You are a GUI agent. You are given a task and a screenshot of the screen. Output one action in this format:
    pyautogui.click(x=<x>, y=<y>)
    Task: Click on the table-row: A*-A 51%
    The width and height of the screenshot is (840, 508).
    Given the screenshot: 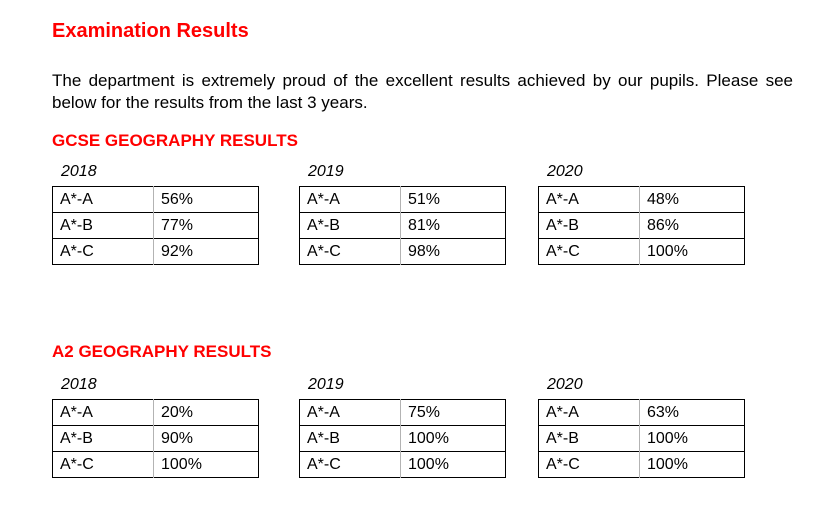 What is the action you would take?
    pyautogui.click(x=403, y=199)
    